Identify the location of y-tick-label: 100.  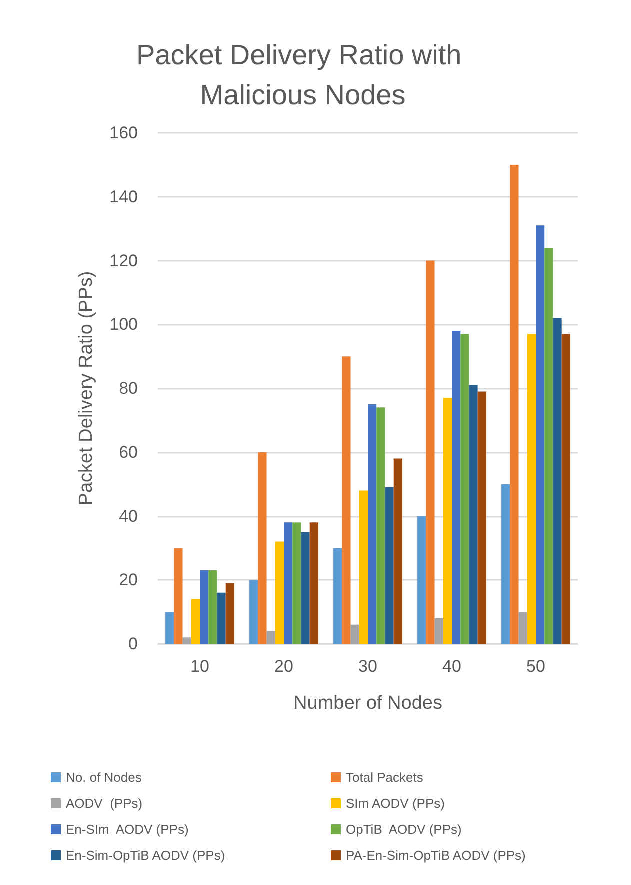
(124, 324).